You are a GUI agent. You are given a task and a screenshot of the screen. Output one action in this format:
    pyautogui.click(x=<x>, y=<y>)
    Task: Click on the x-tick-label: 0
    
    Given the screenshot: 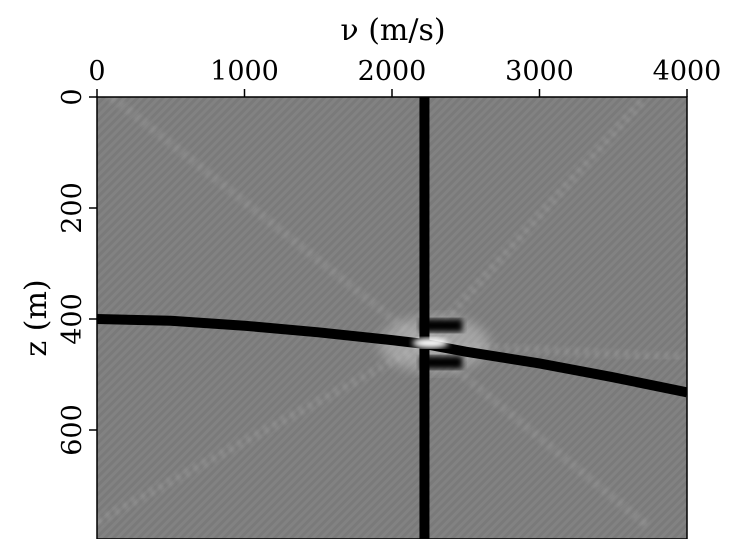 What is the action you would take?
    pyautogui.click(x=96, y=71)
    